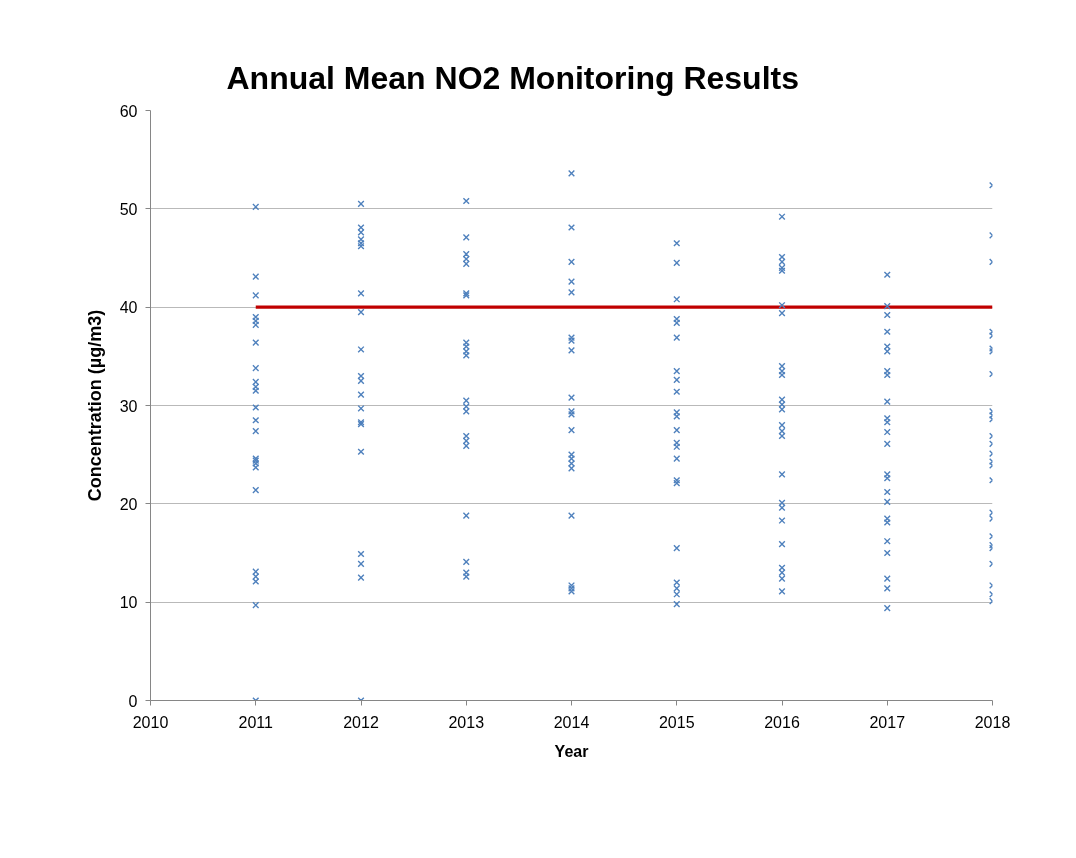 Image resolution: width=1076 pixels, height=858 pixels. Describe the element at coordinates (361, 722) in the screenshot. I see `x-tick-label: 2012` at that location.